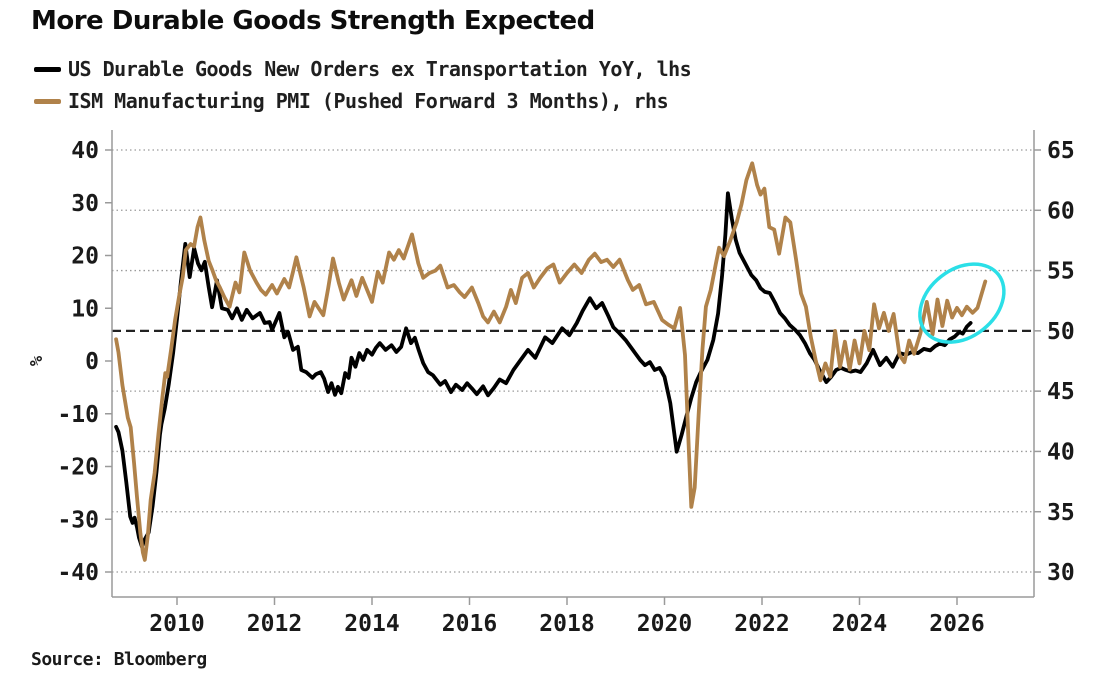  What do you see at coordinates (85, 257) in the screenshot?
I see `svg-text: 20` at bounding box center [85, 257].